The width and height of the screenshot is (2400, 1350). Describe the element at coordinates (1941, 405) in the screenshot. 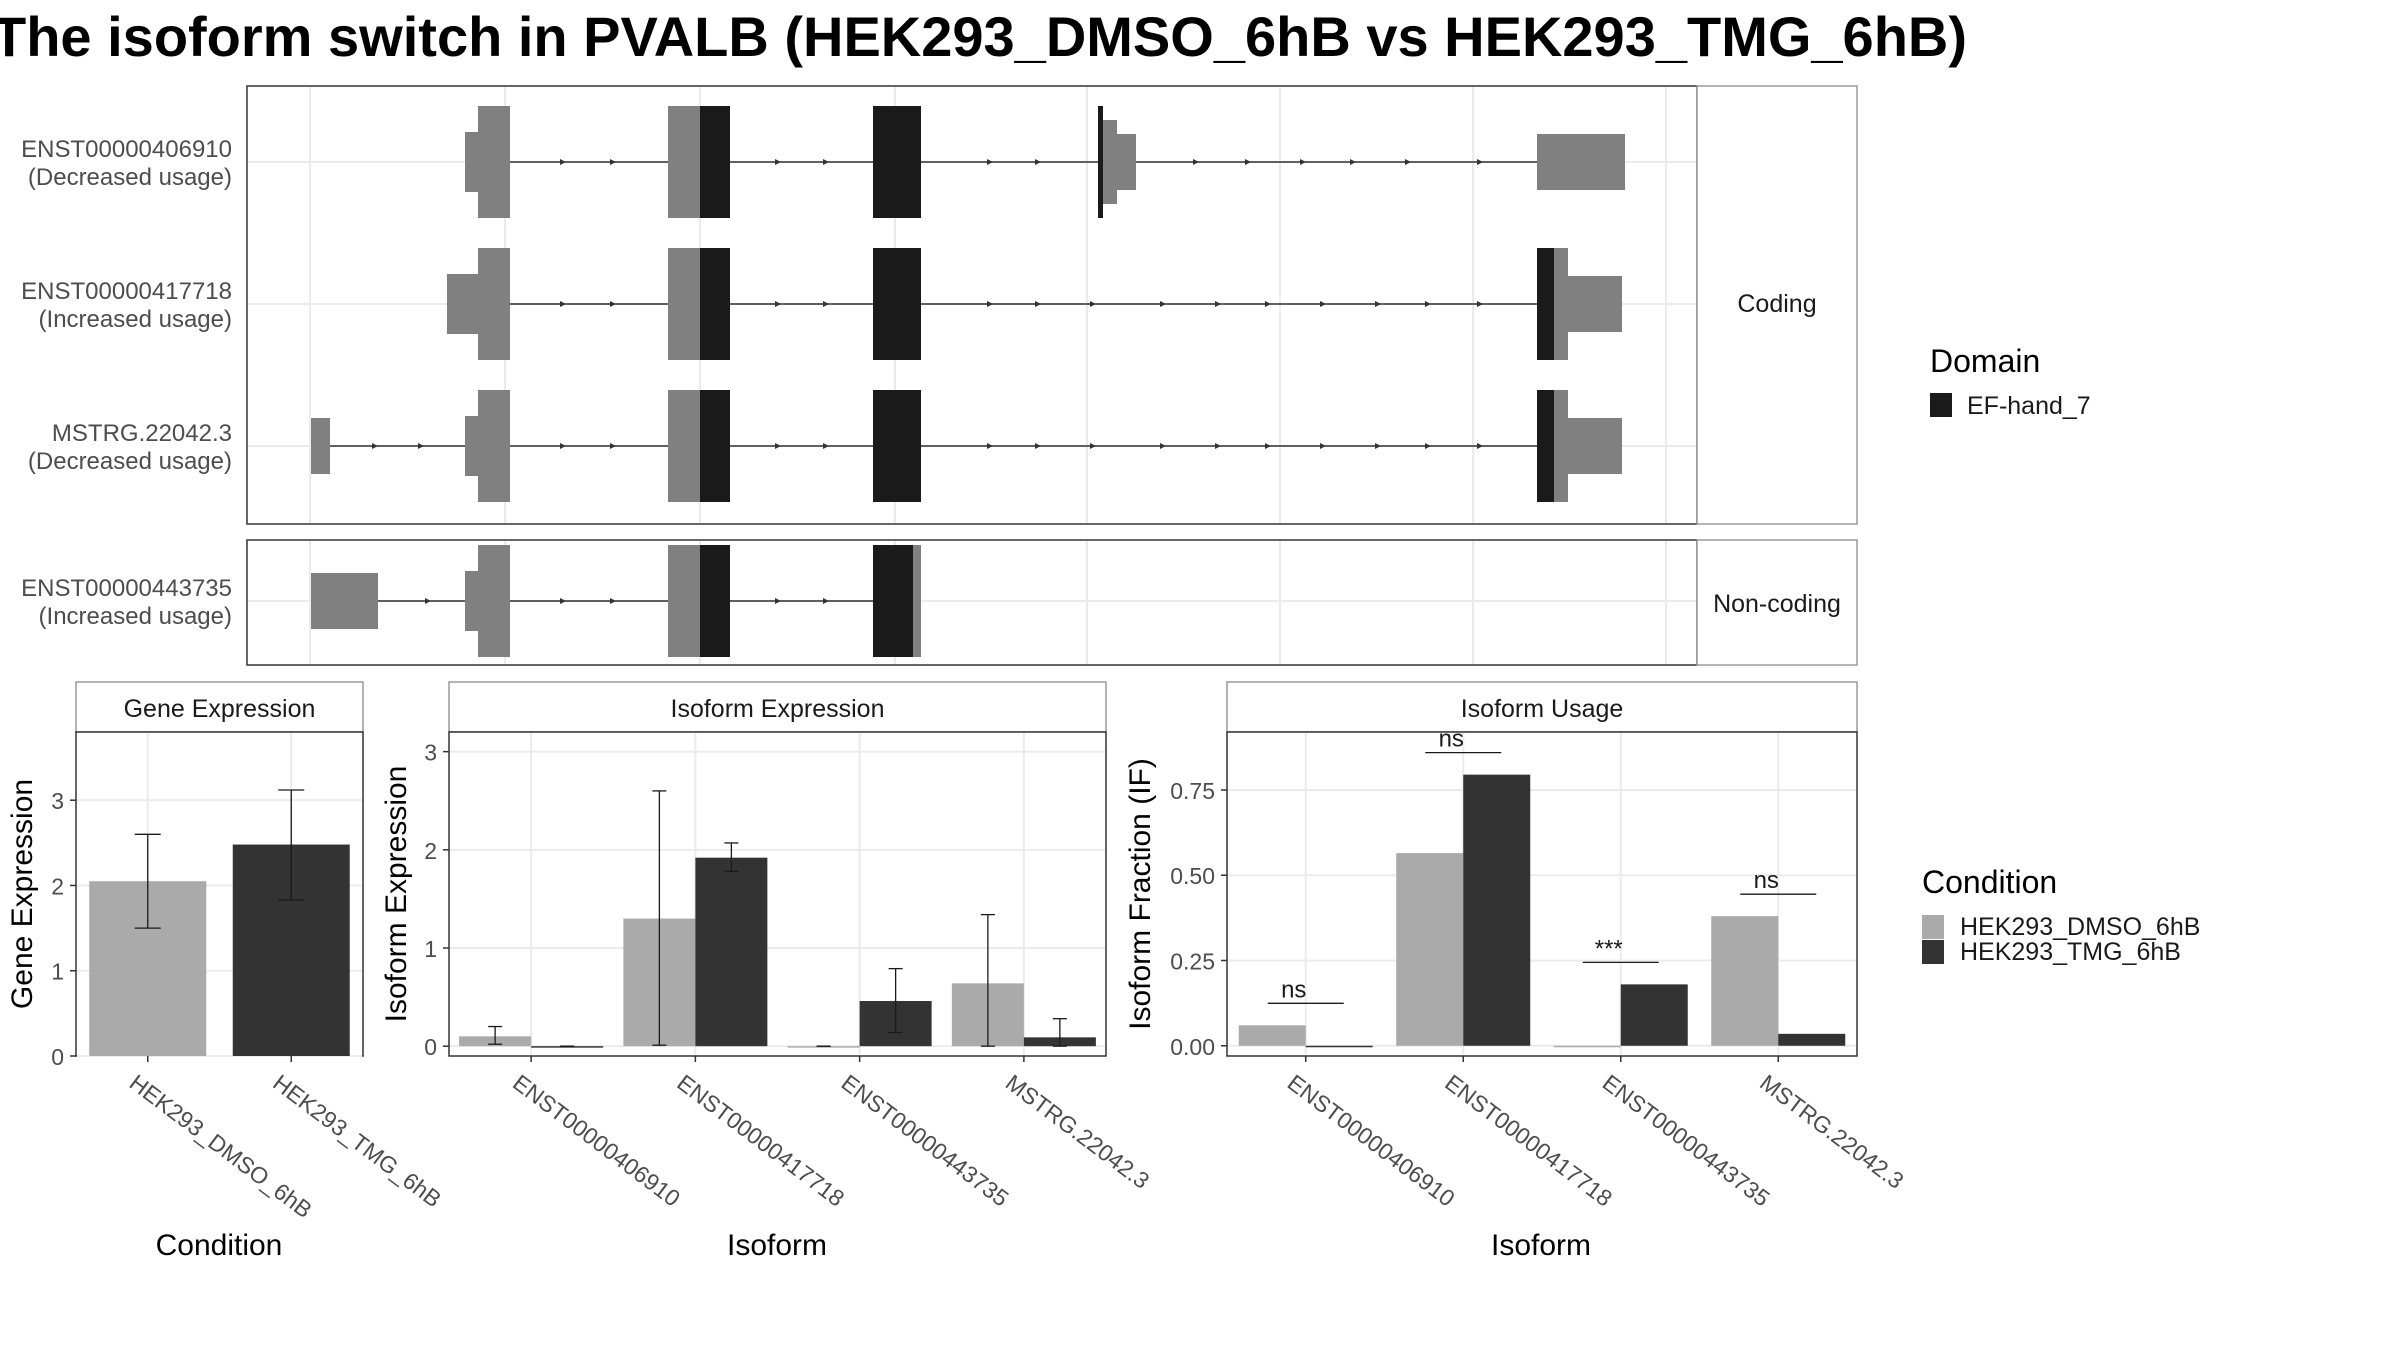

I see `domain-legend-swatch` at that location.